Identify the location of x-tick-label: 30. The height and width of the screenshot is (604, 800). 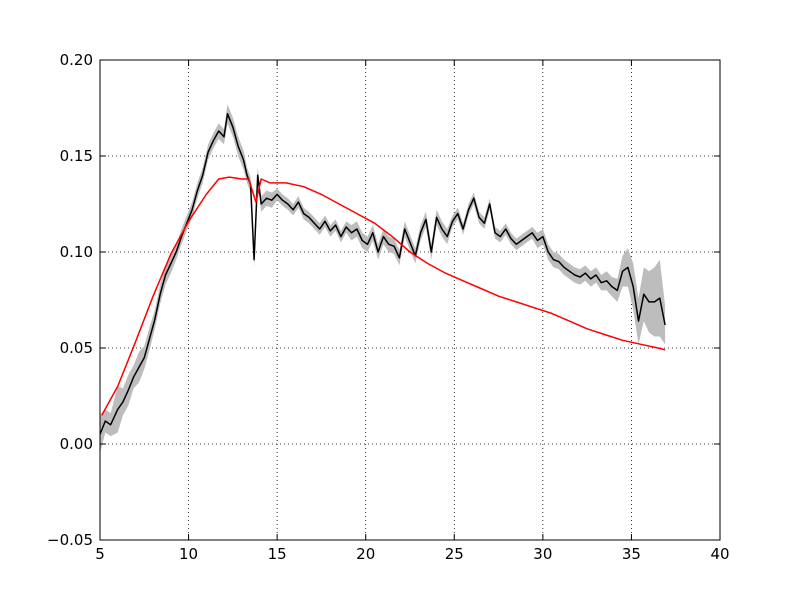
(542, 554).